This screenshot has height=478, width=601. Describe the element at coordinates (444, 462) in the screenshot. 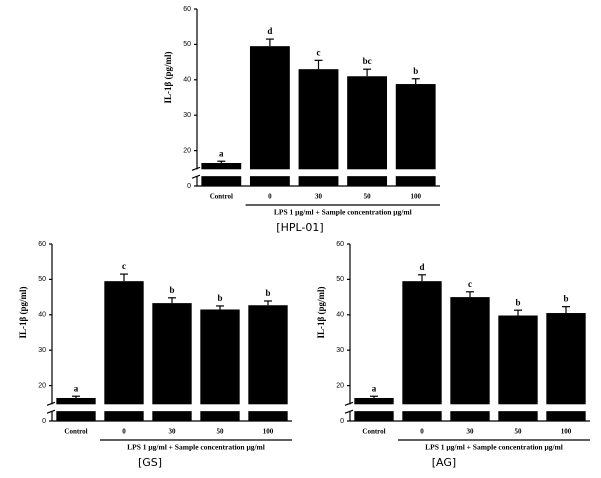

I see `caption: [AG]` at that location.